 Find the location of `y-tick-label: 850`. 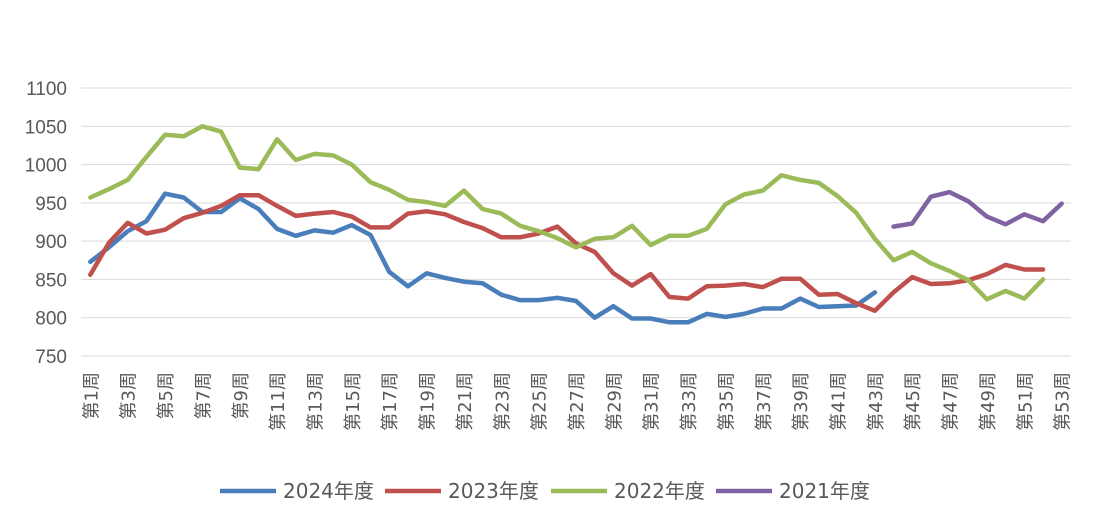

y-tick-label: 850 is located at coordinates (51, 280).